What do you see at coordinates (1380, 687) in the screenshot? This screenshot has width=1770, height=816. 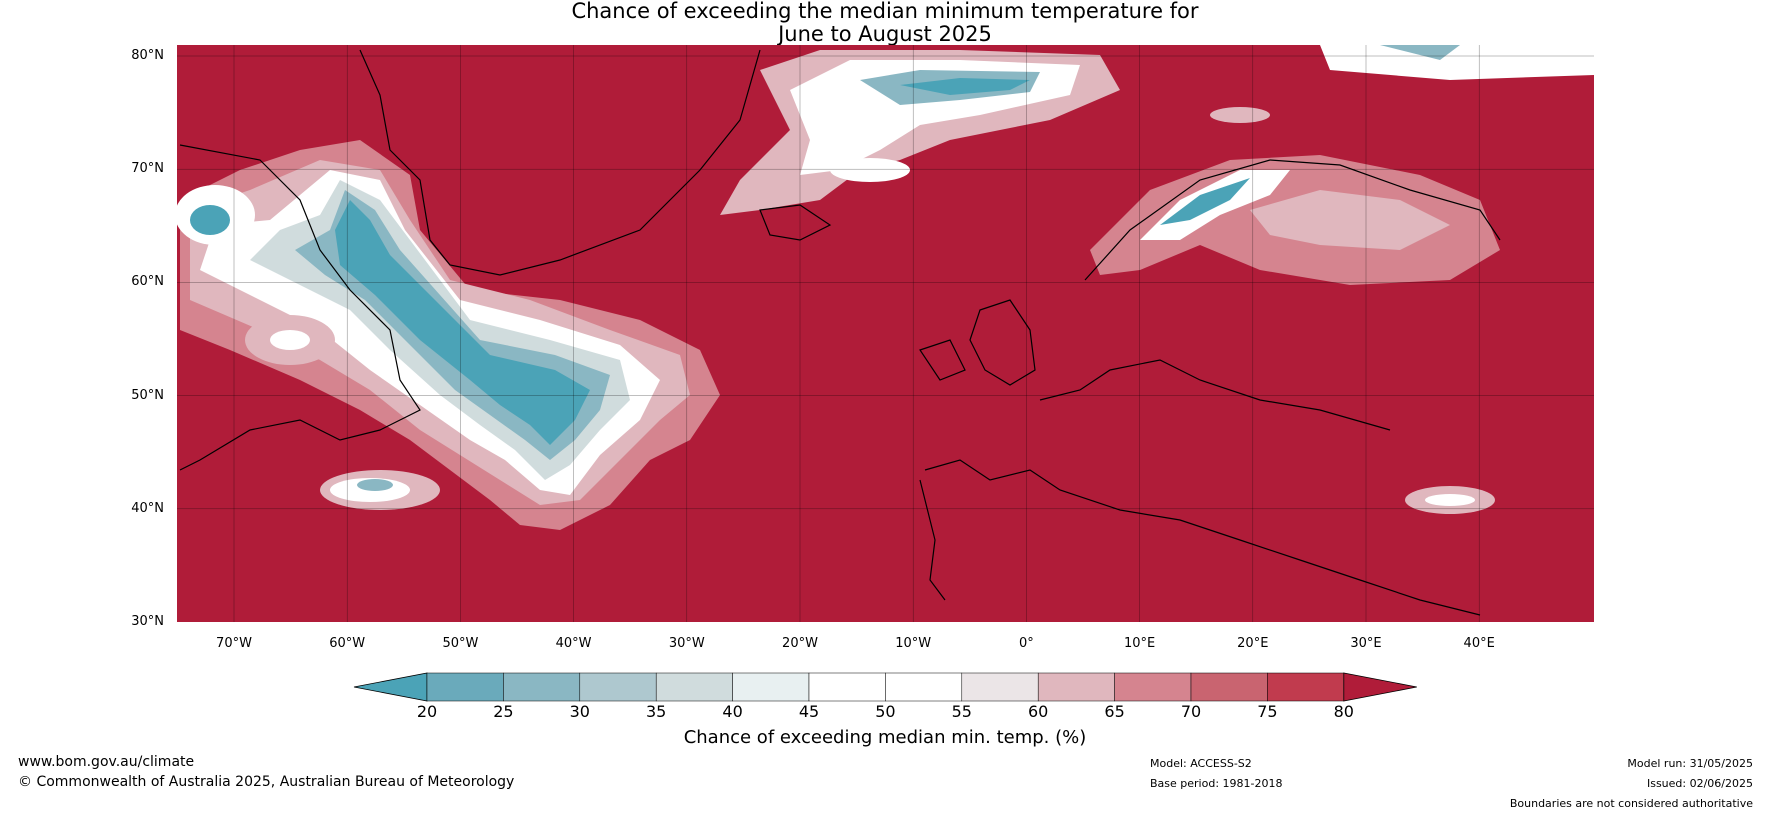 I see `colorbar-extend-high` at bounding box center [1380, 687].